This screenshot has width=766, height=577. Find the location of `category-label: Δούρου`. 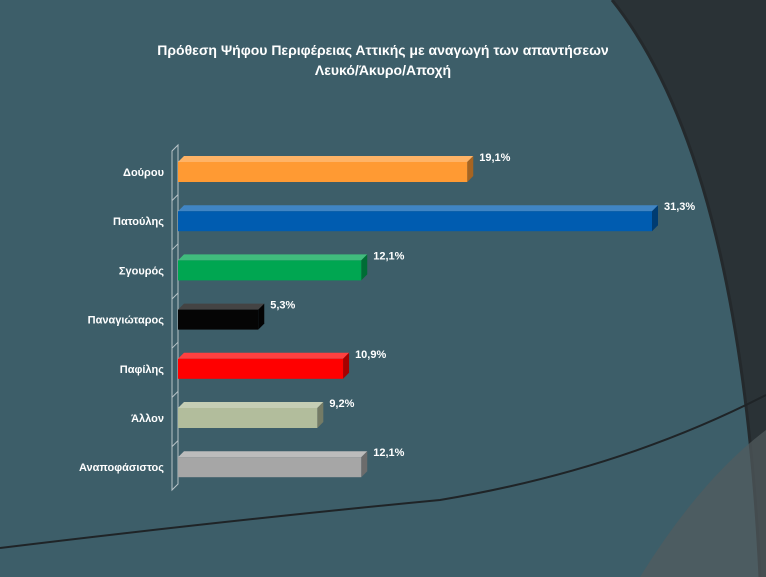

category-label: Δούρου is located at coordinates (143, 173).